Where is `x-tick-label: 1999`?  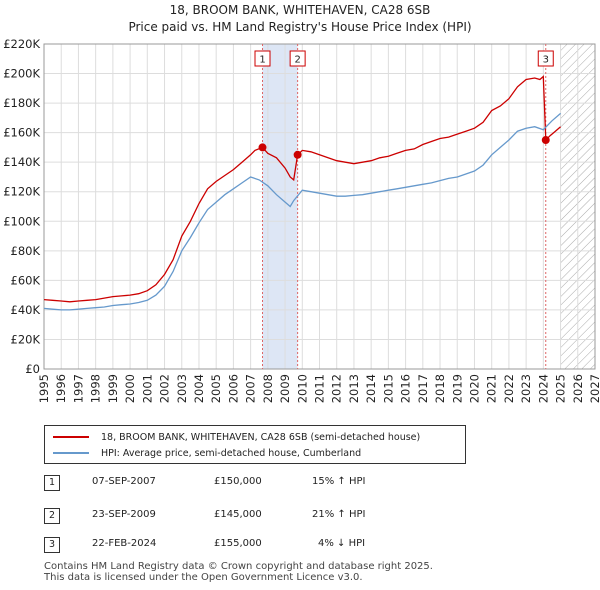
x-tick-label: 1999 is located at coordinates (113, 388).